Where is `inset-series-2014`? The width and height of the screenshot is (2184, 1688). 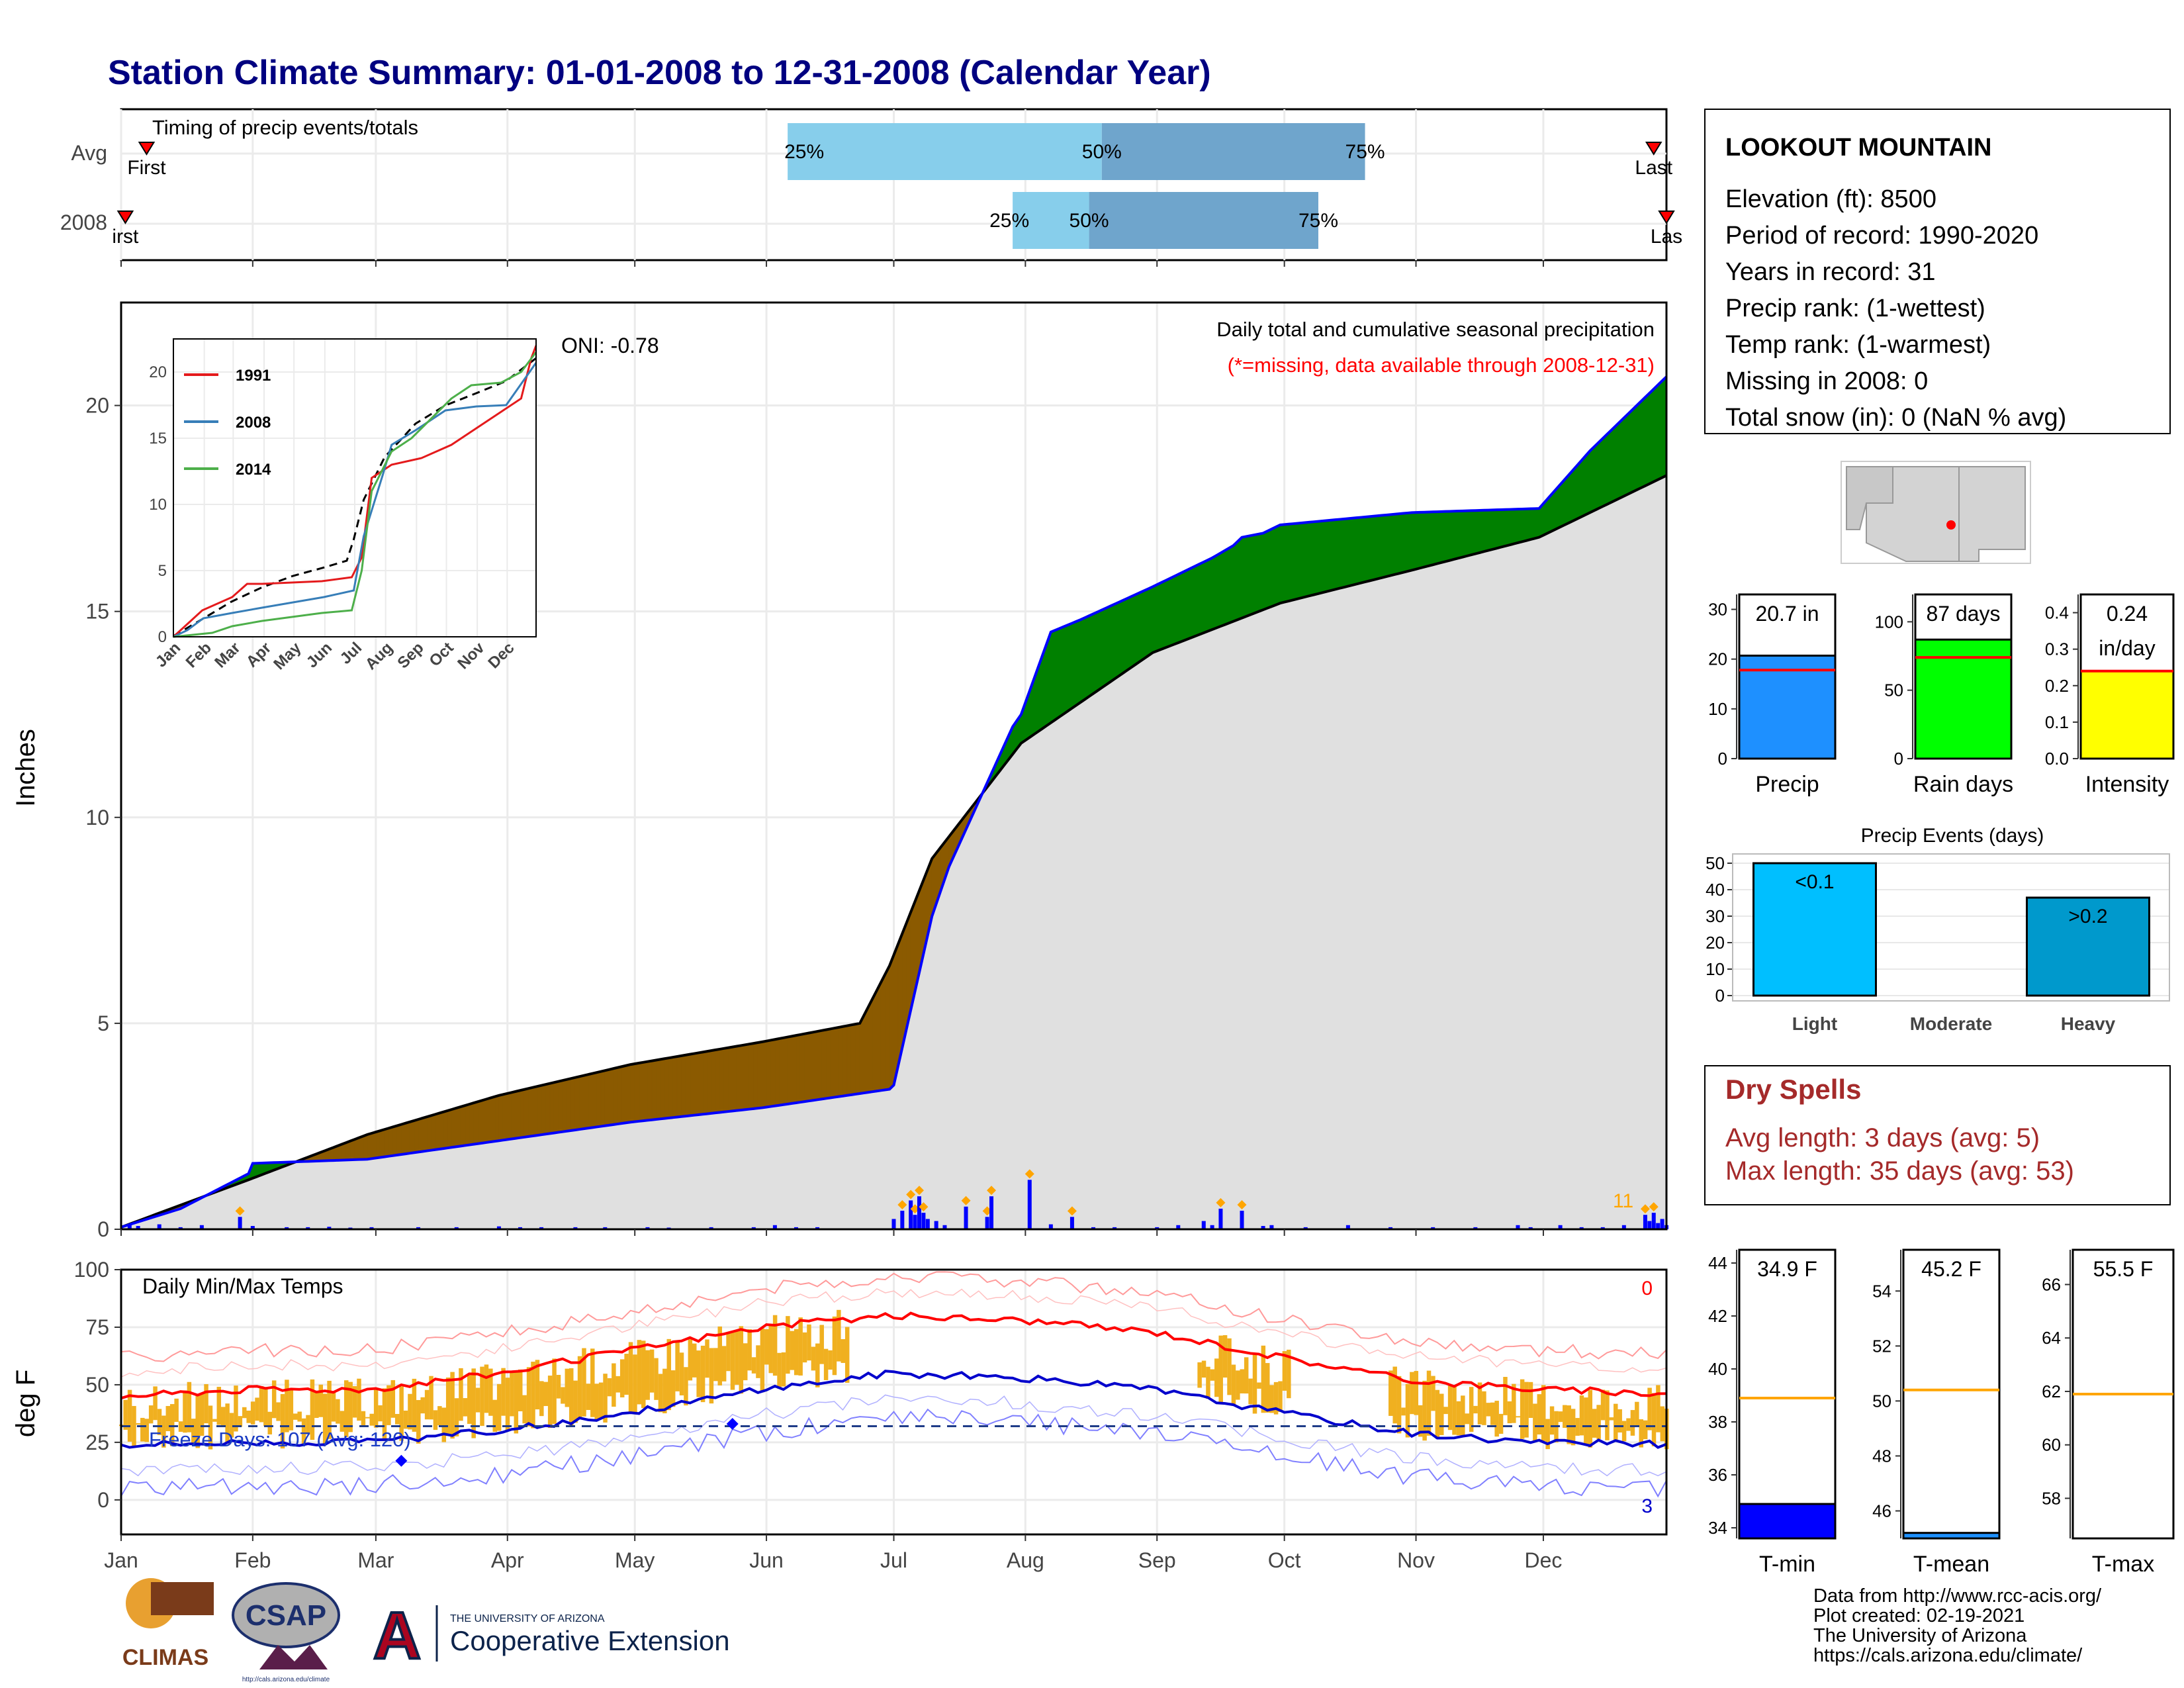 inset-series-2014 is located at coordinates (355, 495).